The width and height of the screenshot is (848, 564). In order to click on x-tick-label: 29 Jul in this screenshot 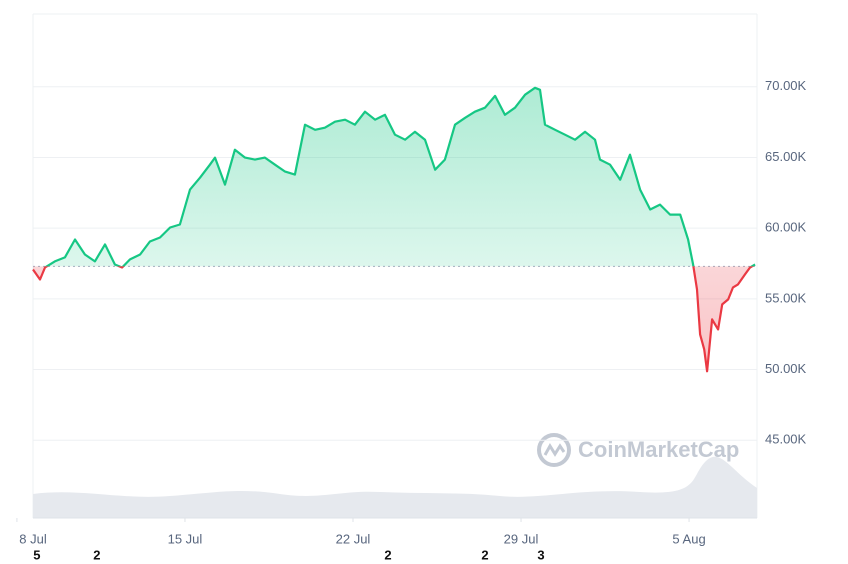, I will do `click(521, 538)`.